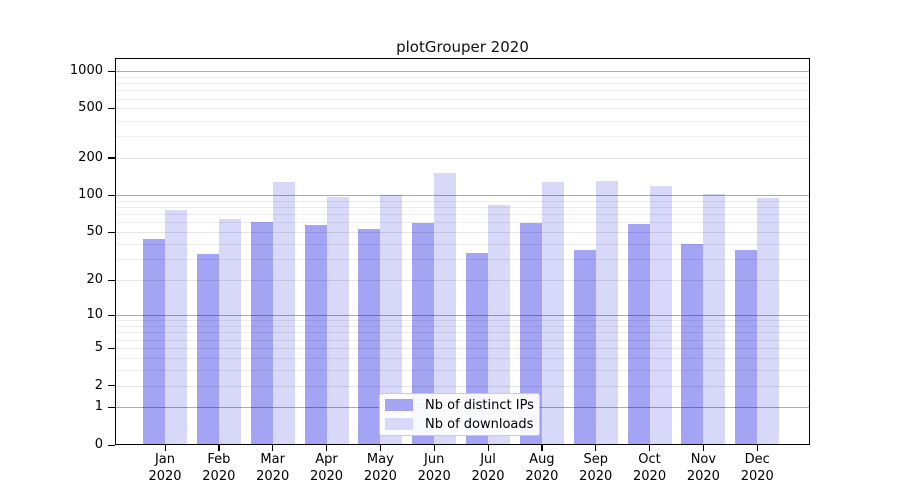 This screenshot has width=900, height=500. Describe the element at coordinates (459, 414) in the screenshot. I see `legend: Nb of distinct IPs Nb of downloads` at that location.